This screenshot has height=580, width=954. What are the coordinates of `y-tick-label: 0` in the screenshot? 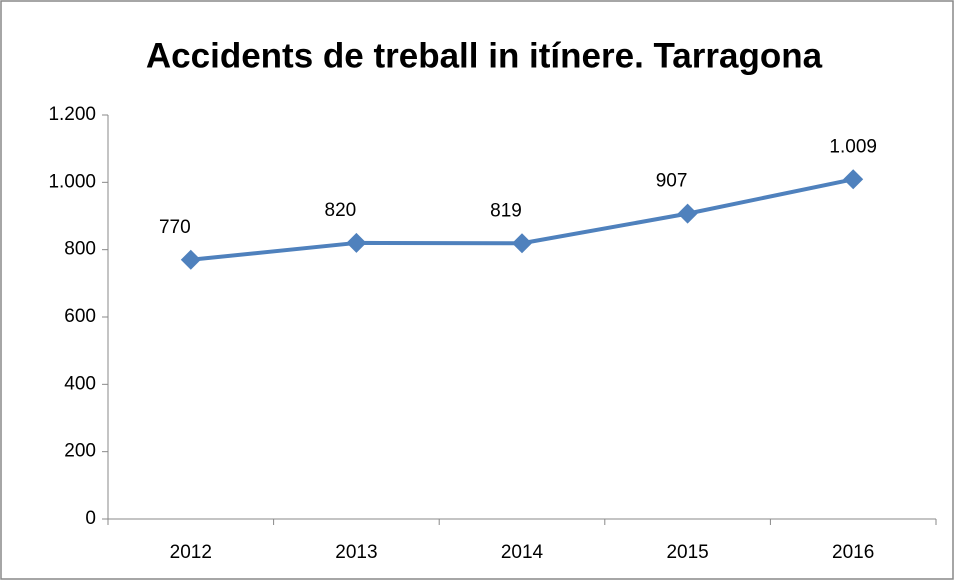 It's located at (90, 518).